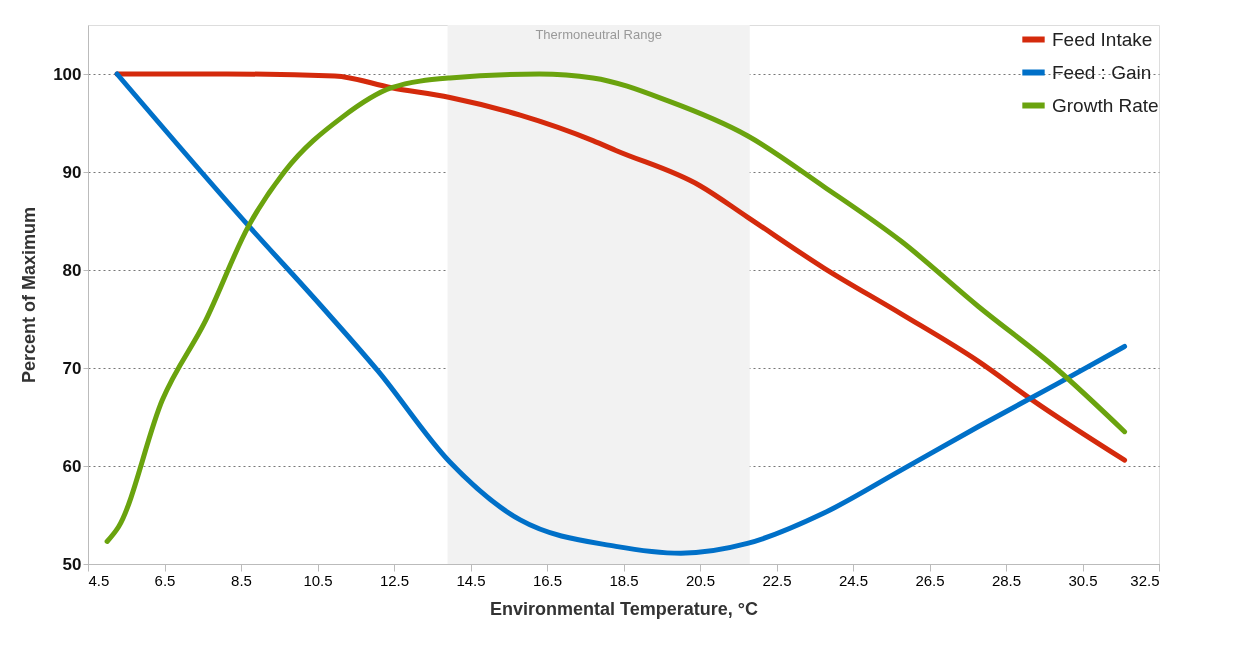  I want to click on x-tick-label: 12.5, so click(394, 580).